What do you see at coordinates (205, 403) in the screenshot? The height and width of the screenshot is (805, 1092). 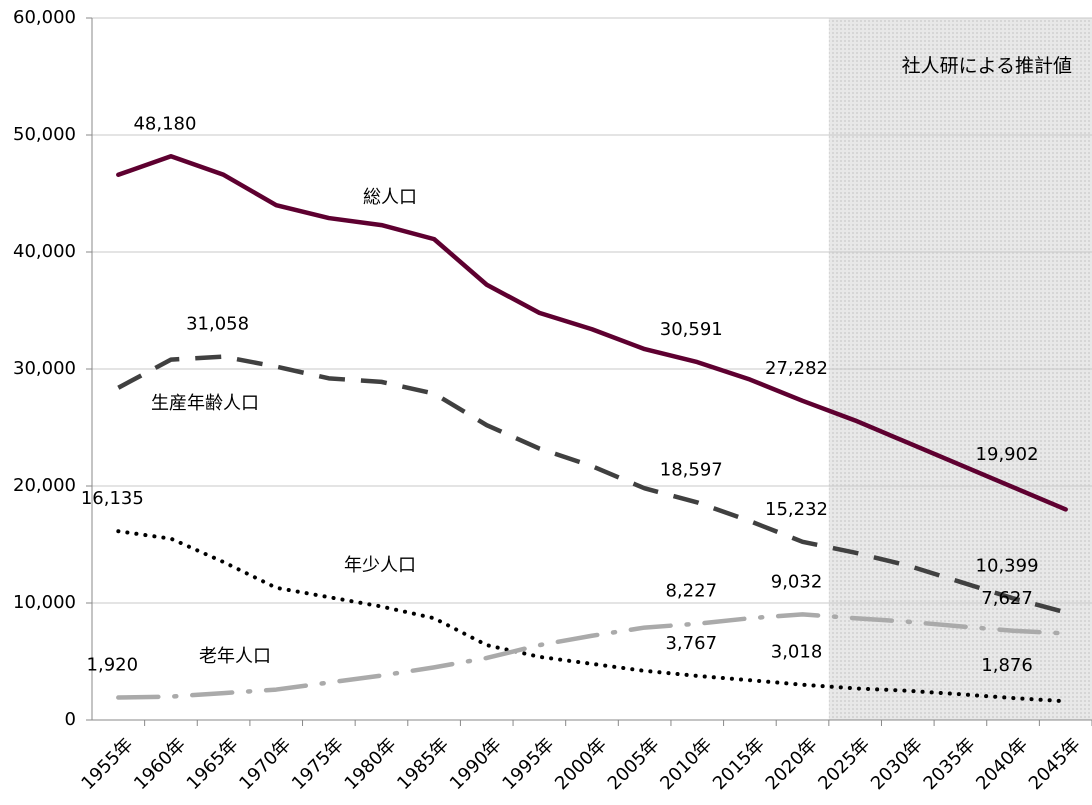 I see `series-label: 生産年齢人口` at bounding box center [205, 403].